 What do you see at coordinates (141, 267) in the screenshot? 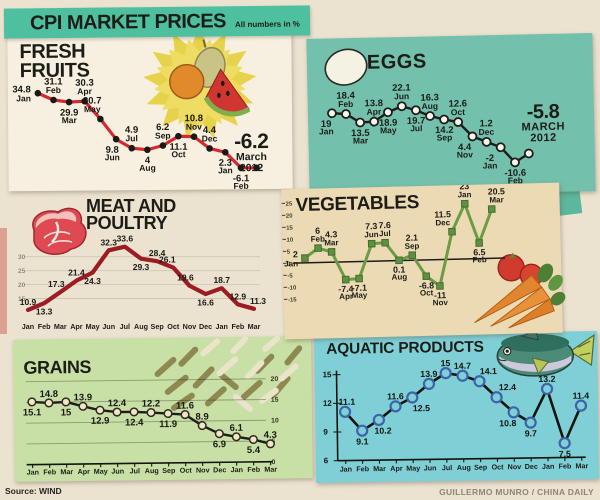
I see `svg-text: 29.3` at bounding box center [141, 267].